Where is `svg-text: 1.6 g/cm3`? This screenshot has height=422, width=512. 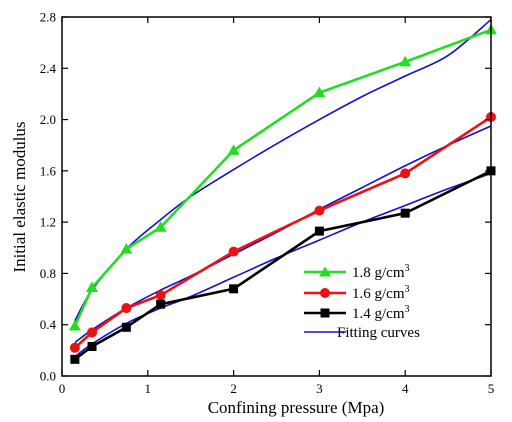
svg-text: 1.6 g/cm3 is located at coordinates (381, 293).